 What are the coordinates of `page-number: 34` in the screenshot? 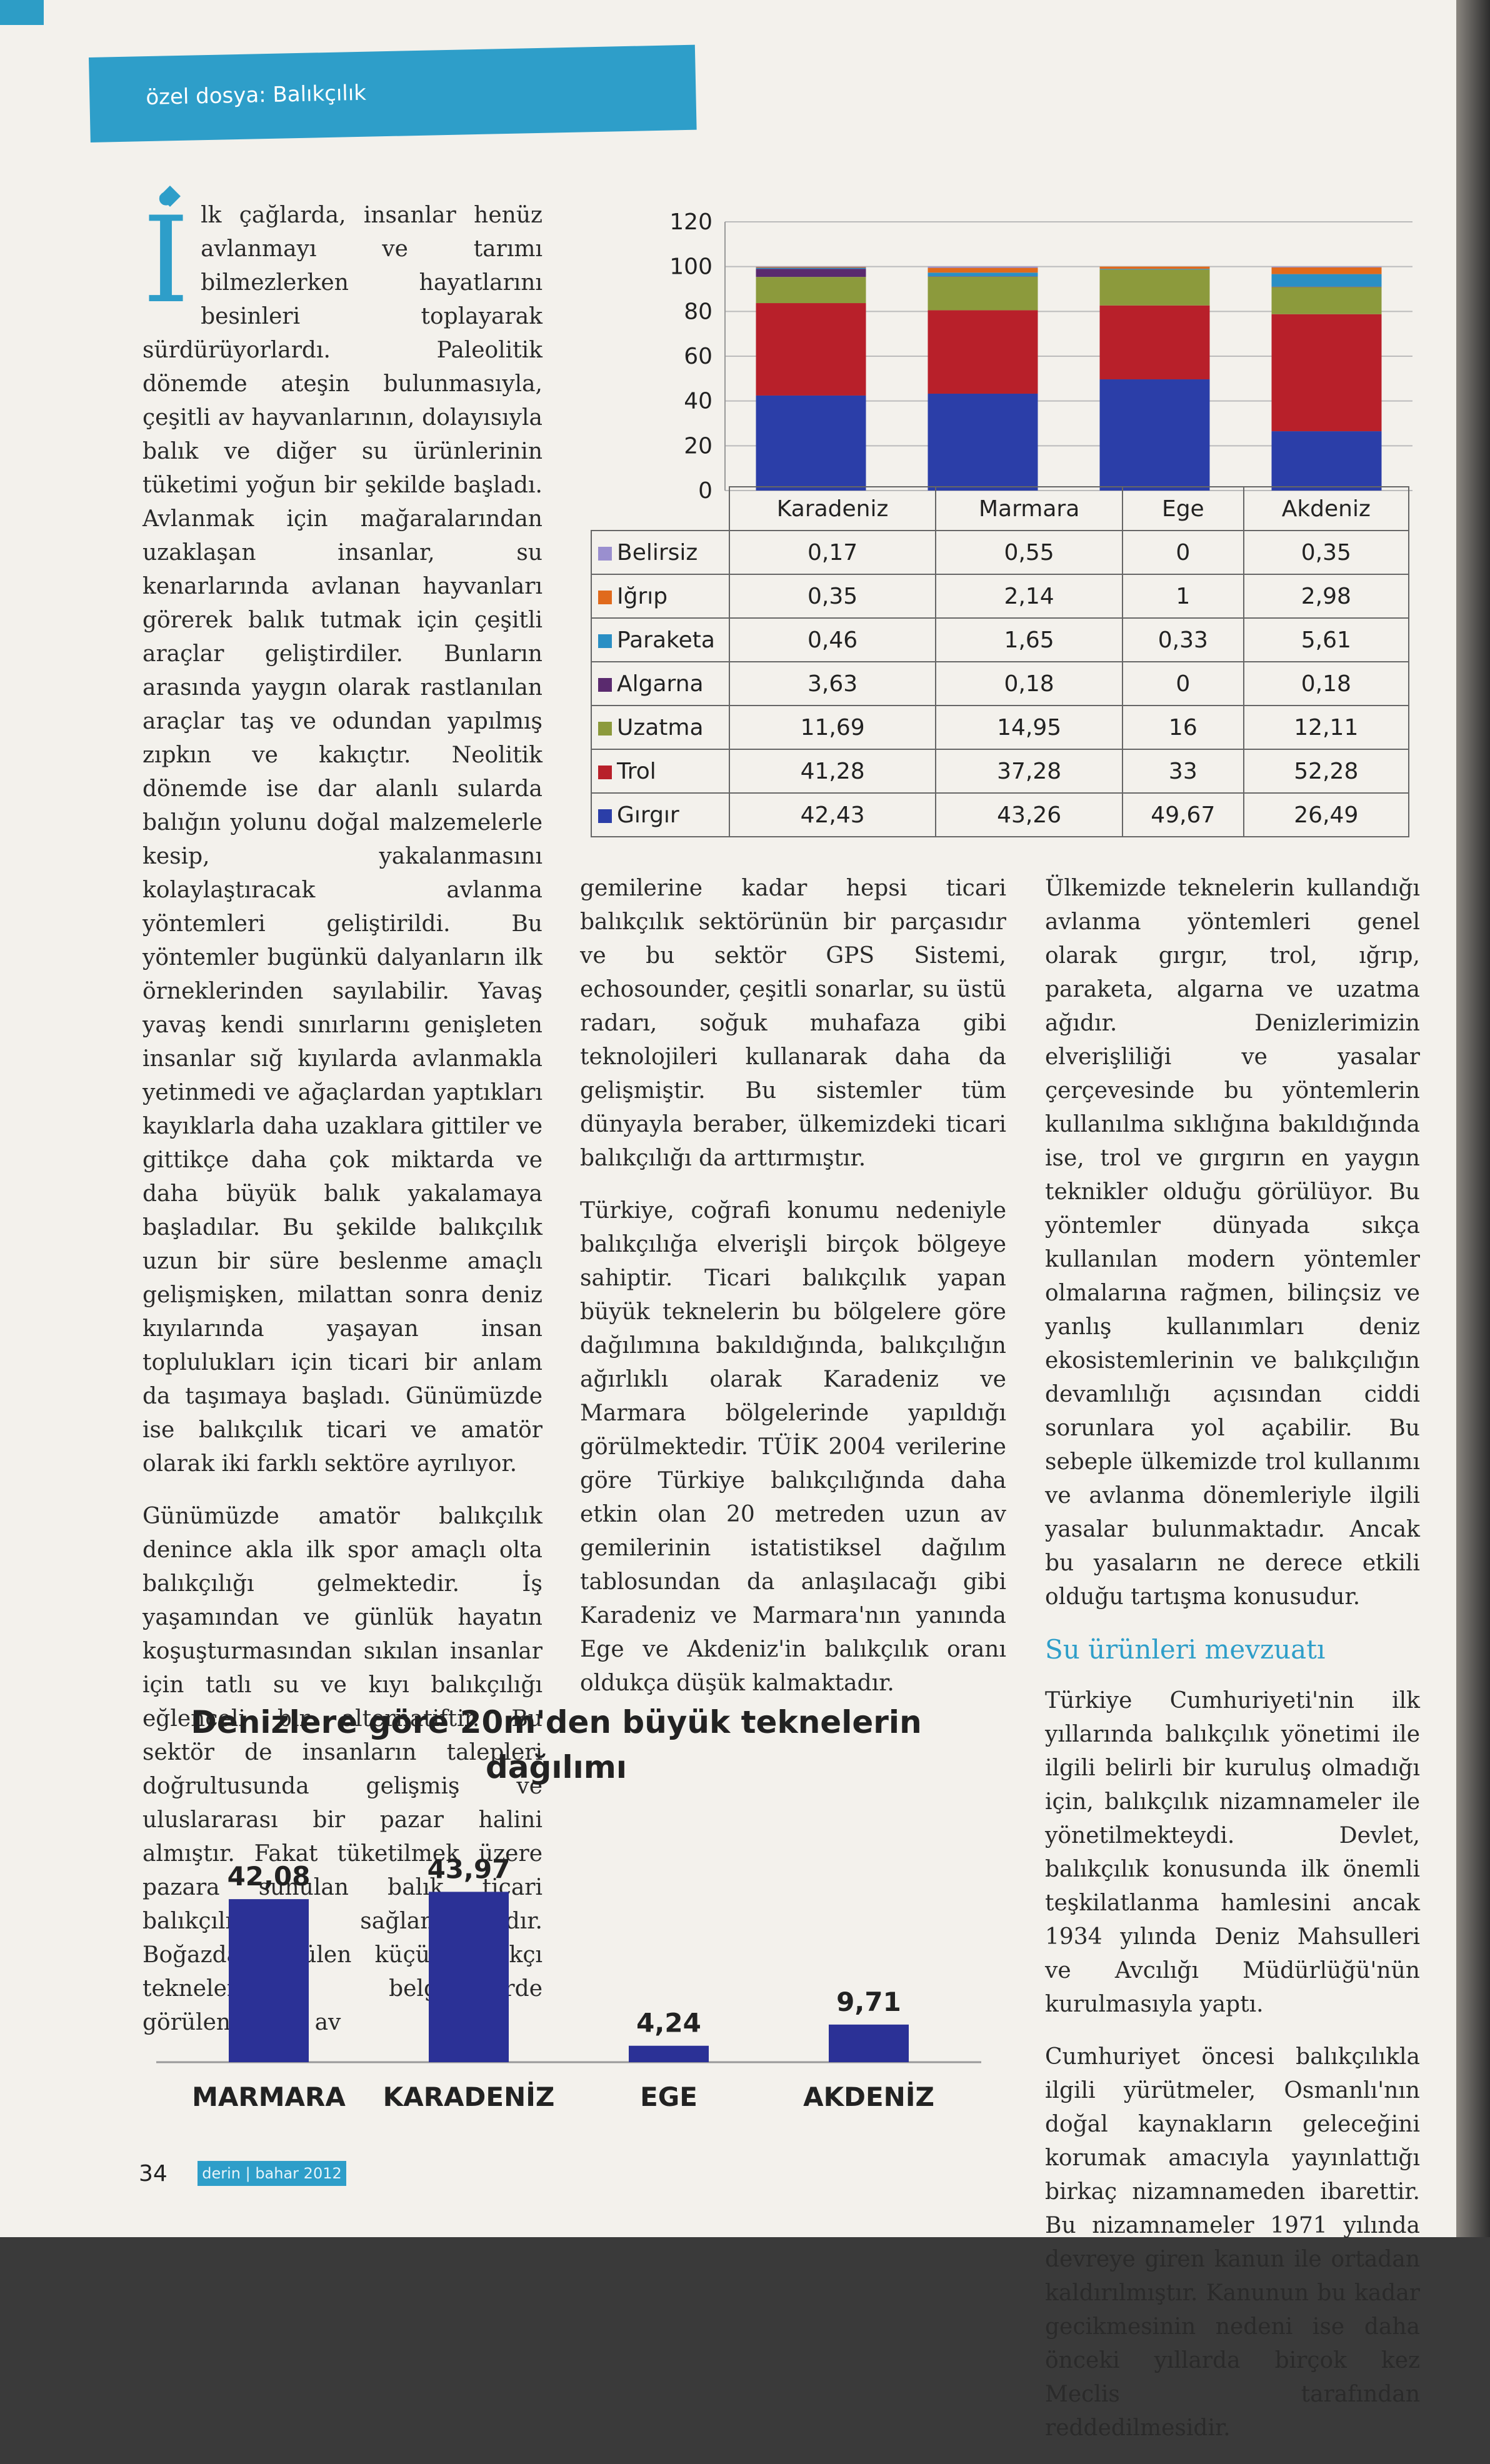 It's located at (153, 2174).